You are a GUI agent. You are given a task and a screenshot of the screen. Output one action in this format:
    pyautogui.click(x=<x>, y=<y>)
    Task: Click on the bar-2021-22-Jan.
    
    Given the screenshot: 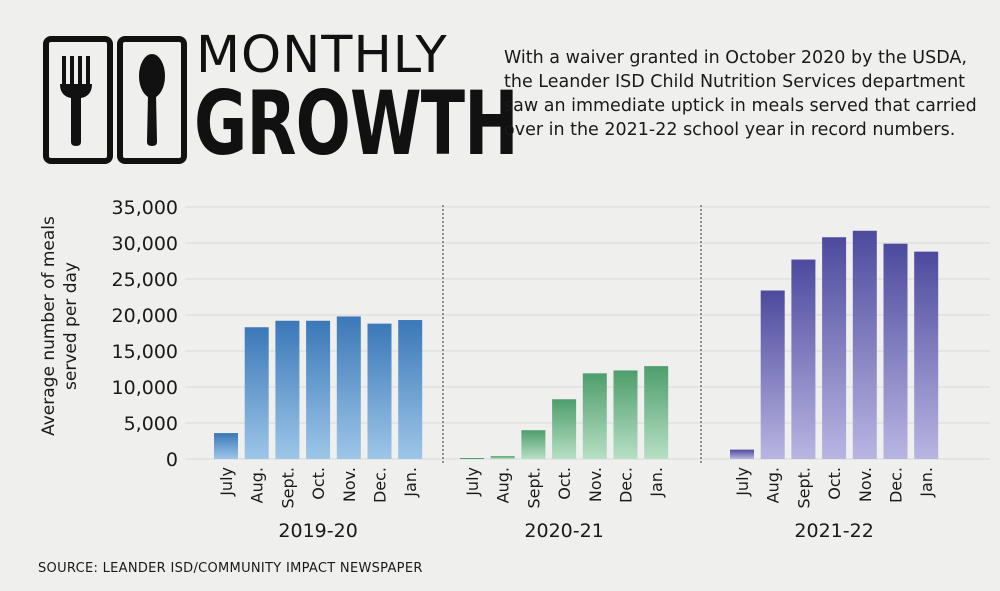 What is the action you would take?
    pyautogui.click(x=926, y=355)
    